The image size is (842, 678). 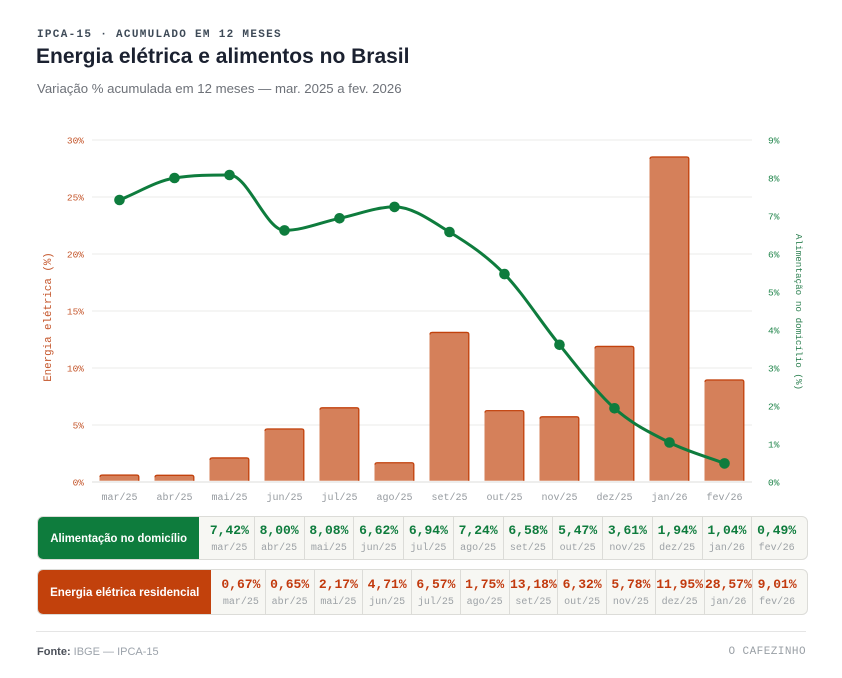 What do you see at coordinates (174, 498) in the screenshot?
I see `svg-text: abr/25` at bounding box center [174, 498].